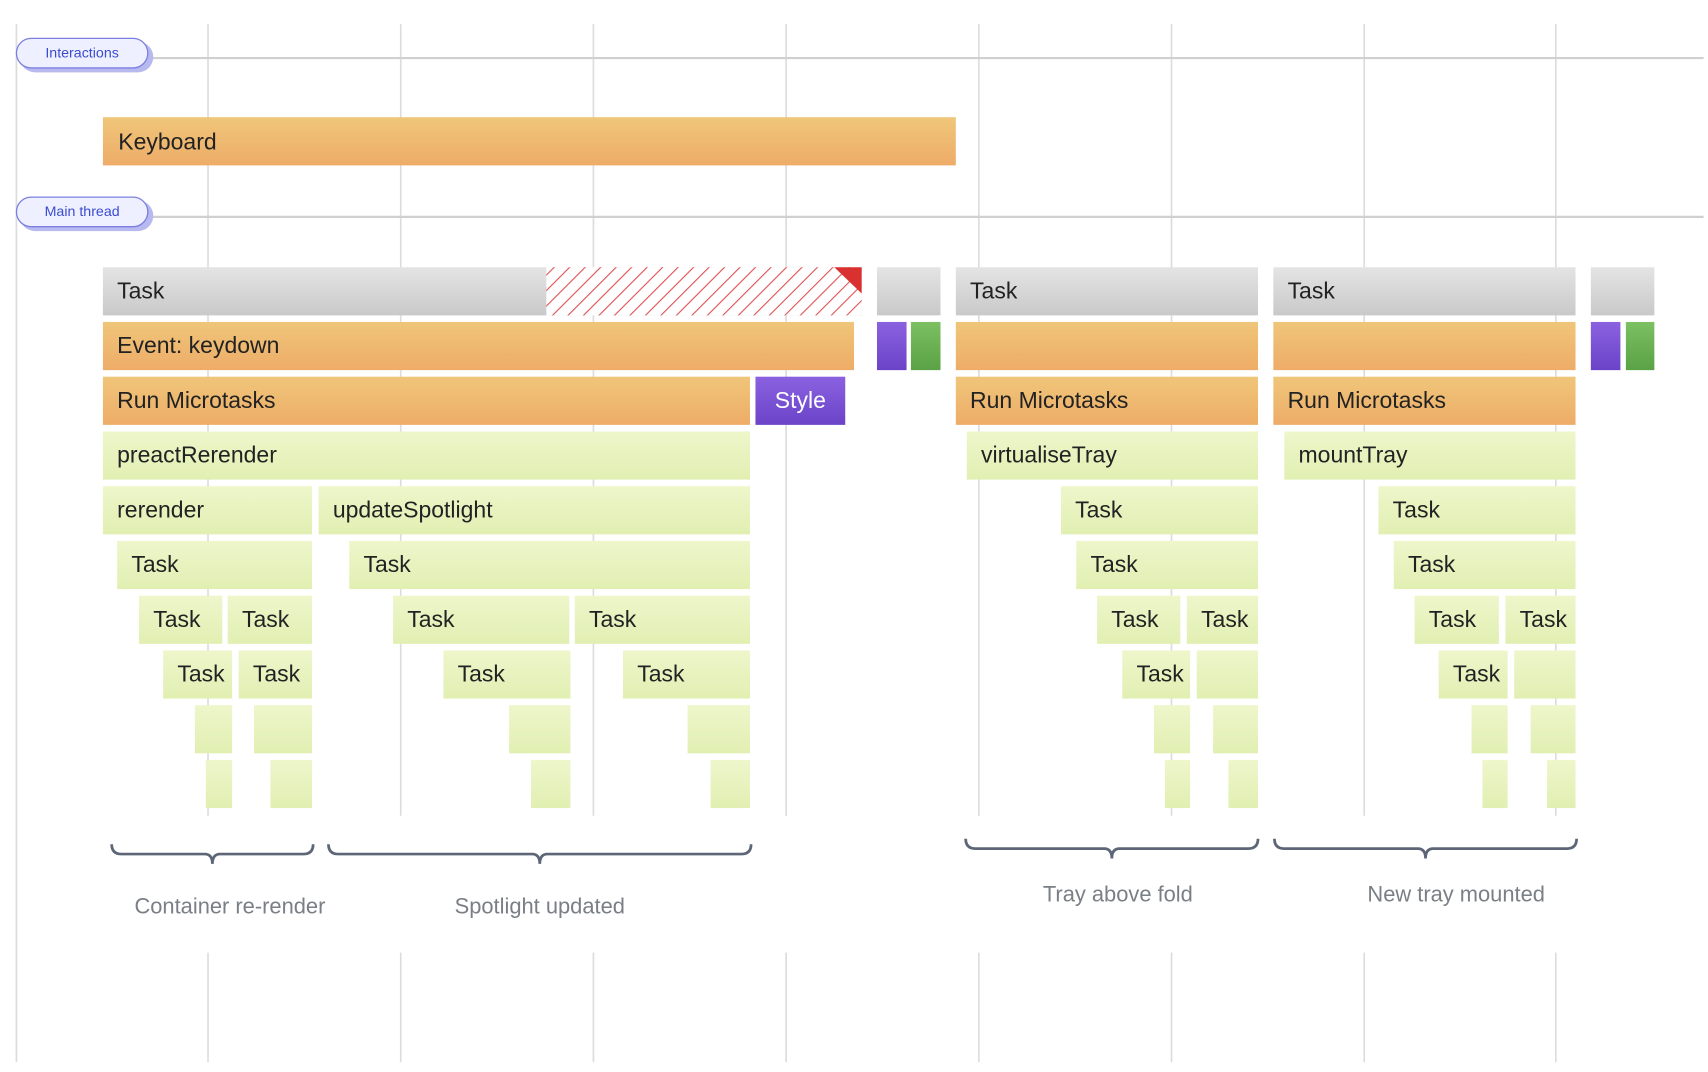 The height and width of the screenshot is (1072, 1708). Describe the element at coordinates (1118, 893) in the screenshot. I see `annotation-label: Tray above fold` at that location.